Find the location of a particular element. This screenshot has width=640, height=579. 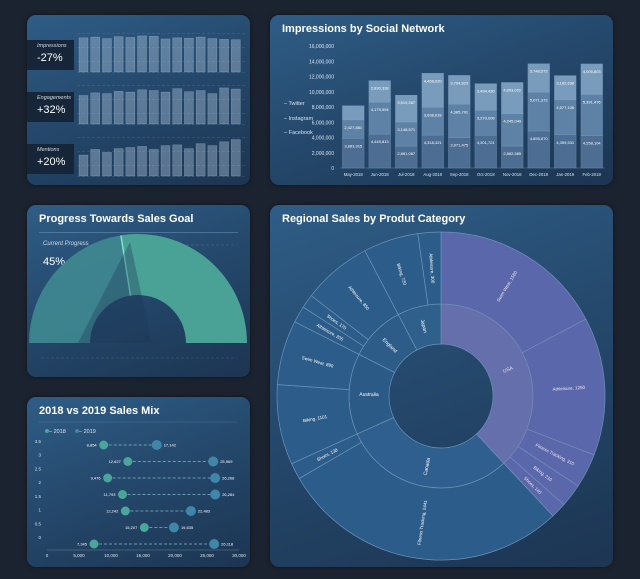

x-tick-label: Jun-2018 is located at coordinates (380, 174).